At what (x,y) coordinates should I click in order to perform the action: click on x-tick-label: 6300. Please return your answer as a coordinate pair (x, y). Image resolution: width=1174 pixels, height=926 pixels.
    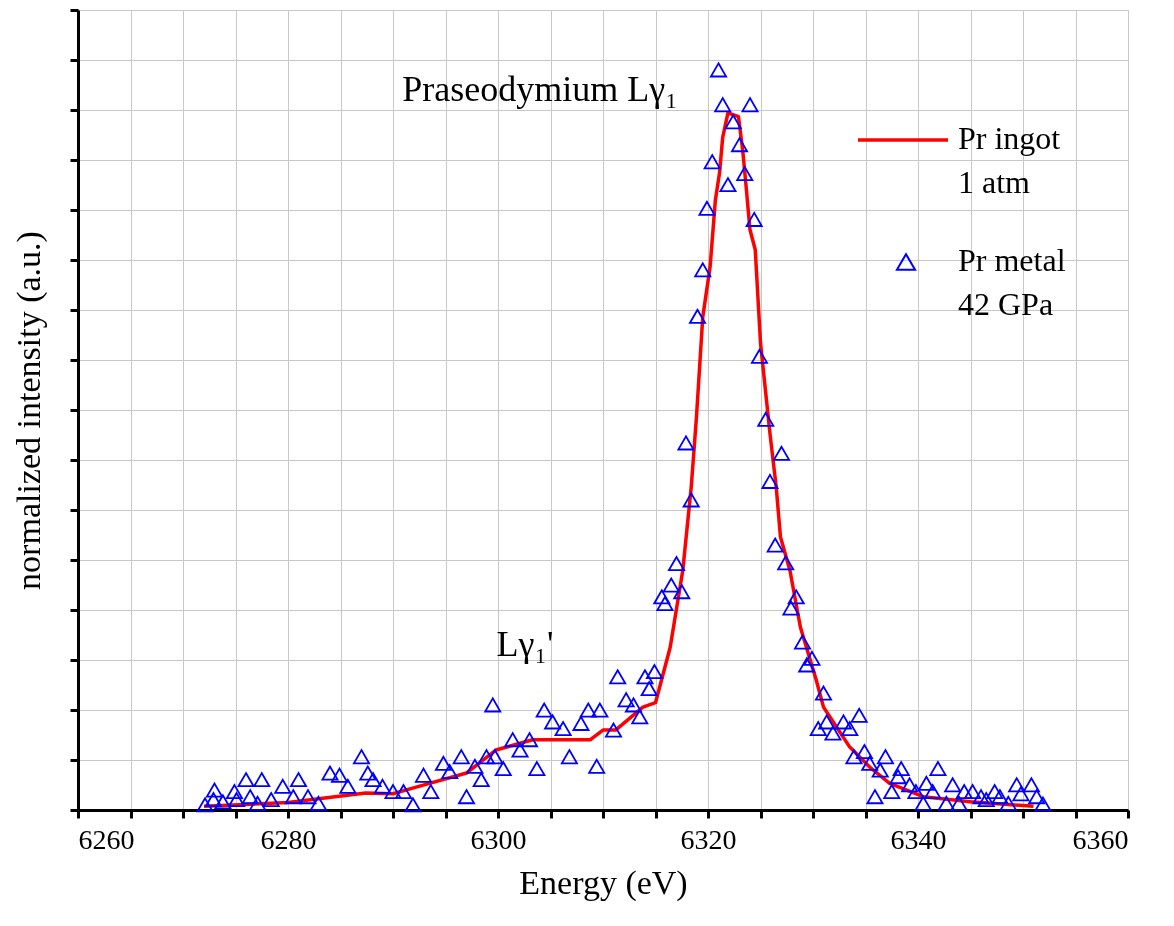
    Looking at the image, I should click on (498, 839).